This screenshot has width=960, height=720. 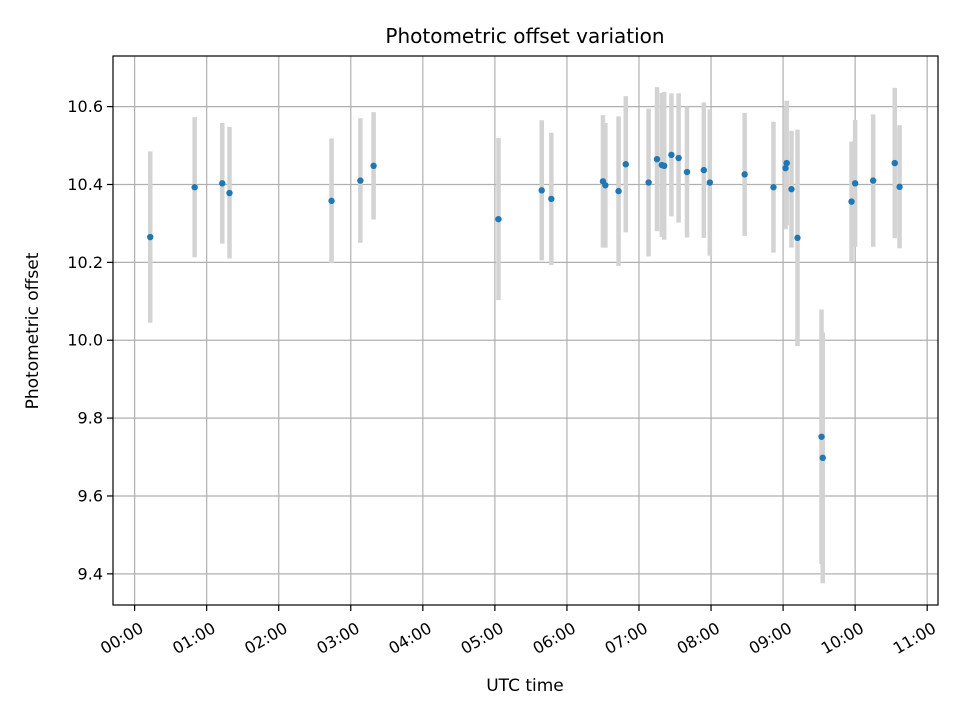 What do you see at coordinates (90, 495) in the screenshot?
I see `y-tick-label: 9.6` at bounding box center [90, 495].